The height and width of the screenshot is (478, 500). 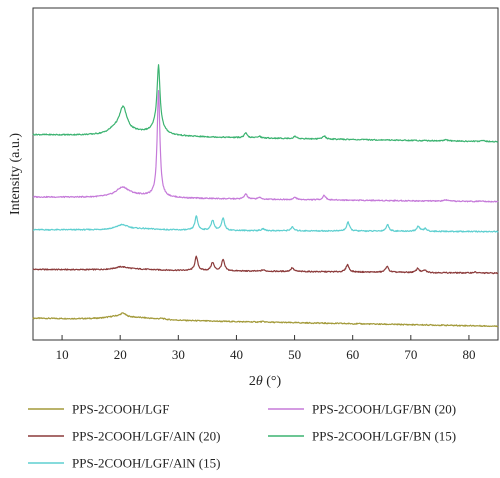 I want to click on x-tick-label-50: 50, so click(x=294, y=354).